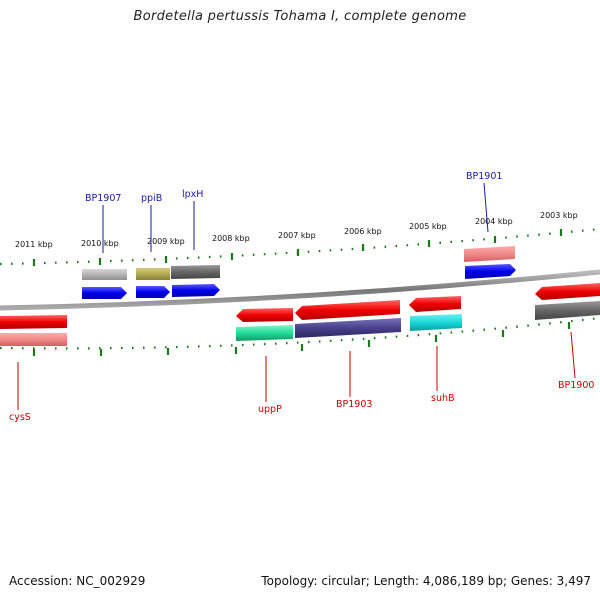 This screenshot has height=600, width=600. Describe the element at coordinates (20, 417) in the screenshot. I see `gene-label: cysS` at that location.